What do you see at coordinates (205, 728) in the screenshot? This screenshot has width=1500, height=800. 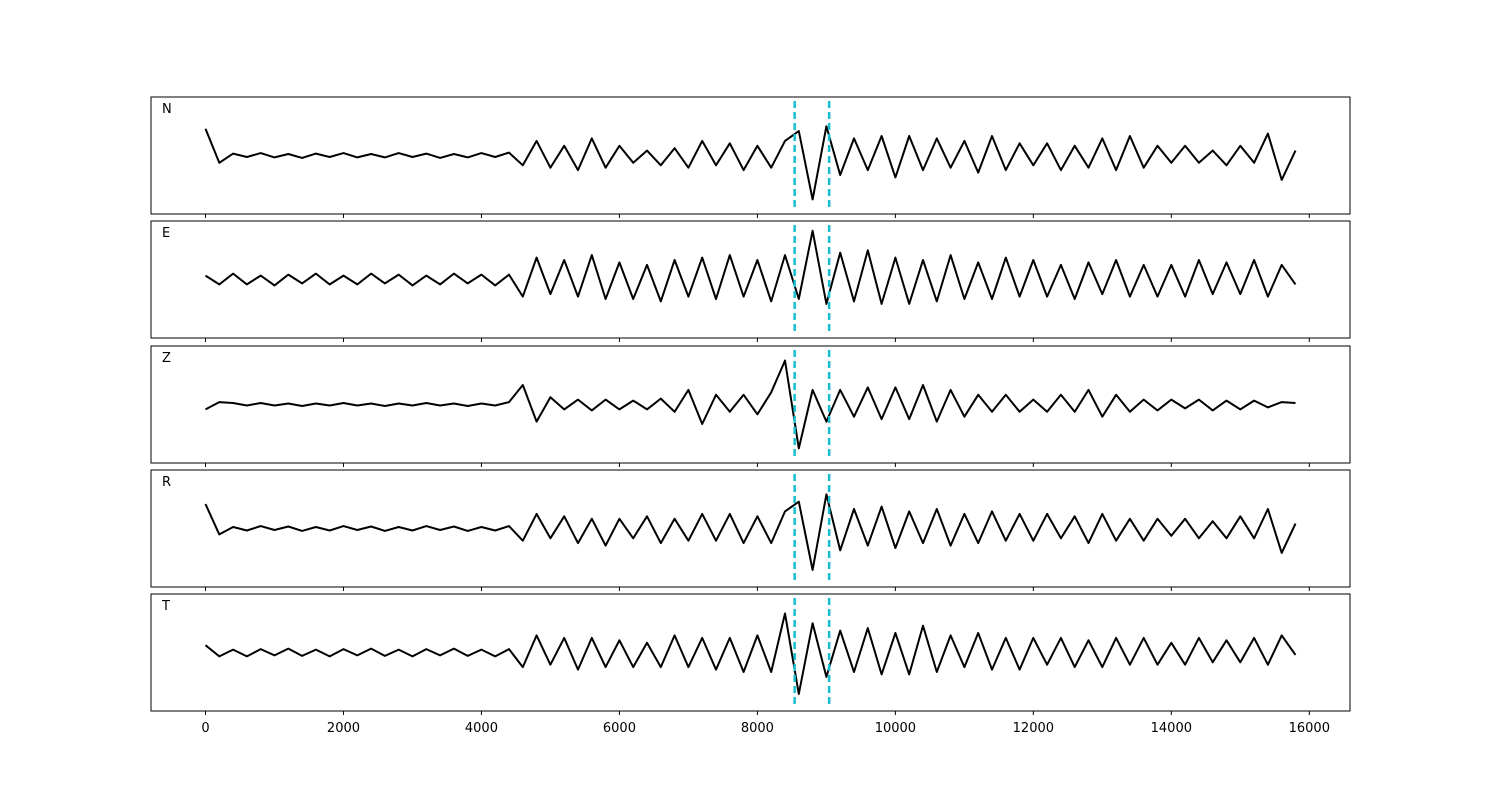 I see `x-tick-label: 0` at bounding box center [205, 728].